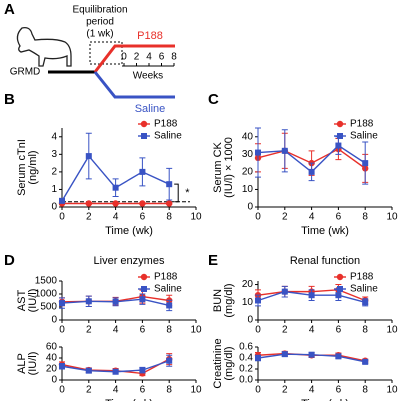 The height and width of the screenshot is (401, 406). I want to click on y-axis-label: (IU/l) × 1000, so click(229, 167).